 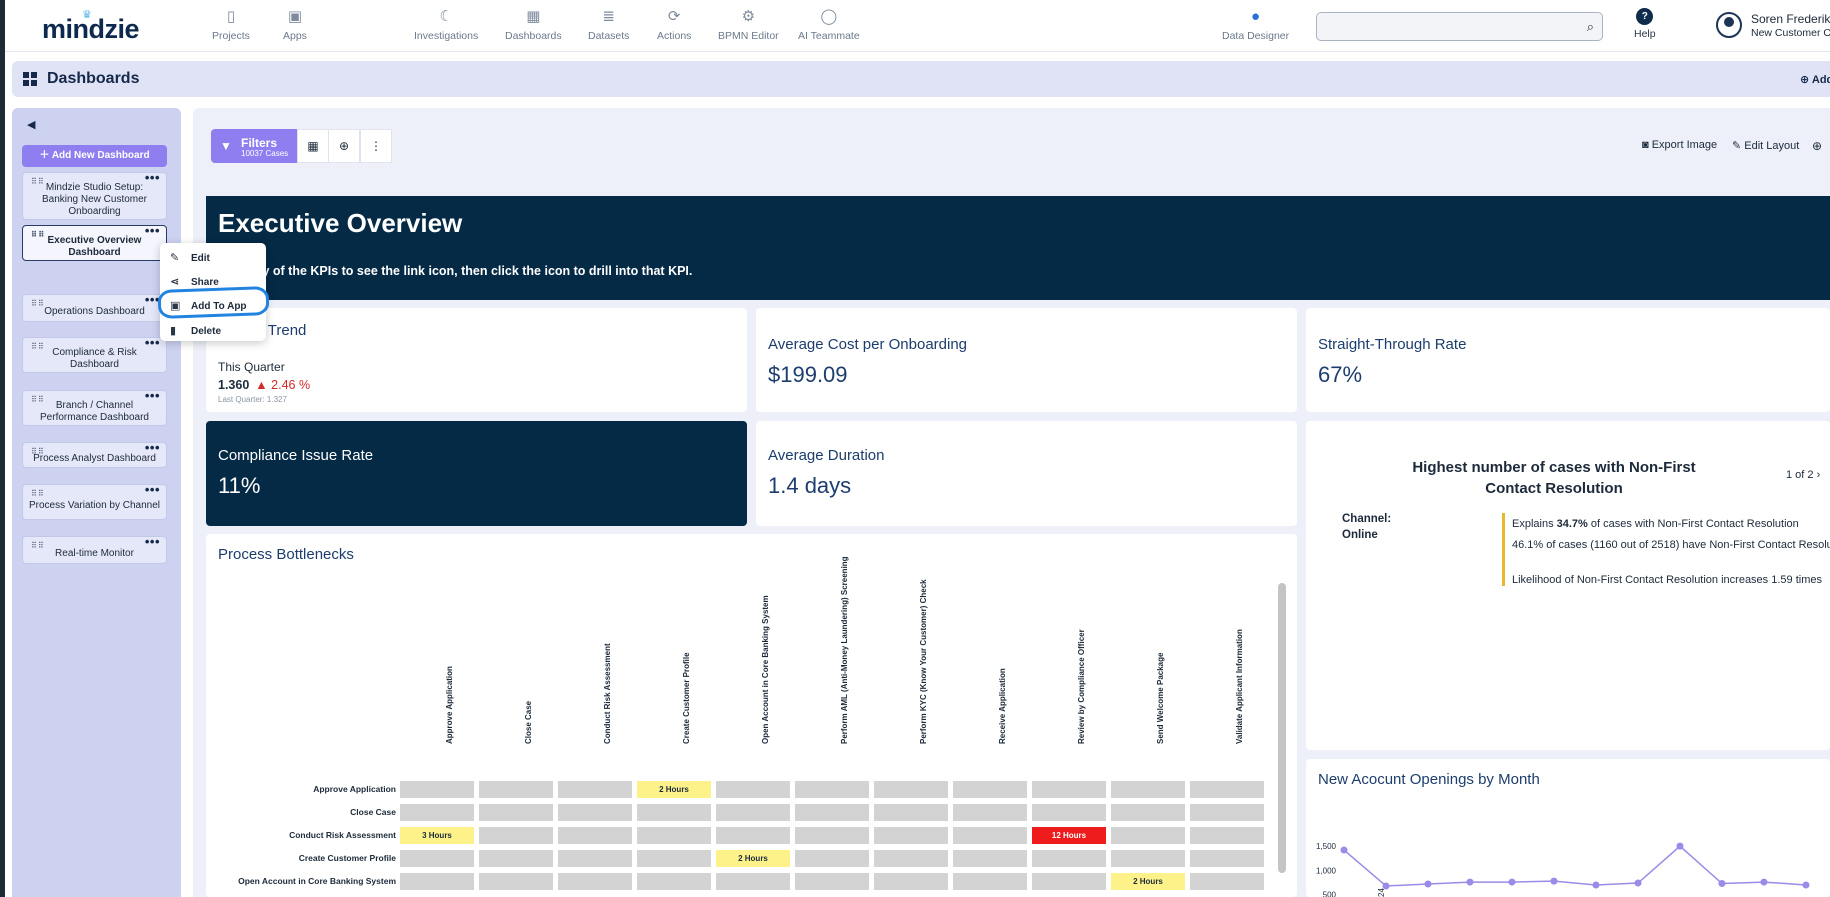 I want to click on add-new-dashboard-button: ＋ Add New Dashboard, so click(x=94, y=156).